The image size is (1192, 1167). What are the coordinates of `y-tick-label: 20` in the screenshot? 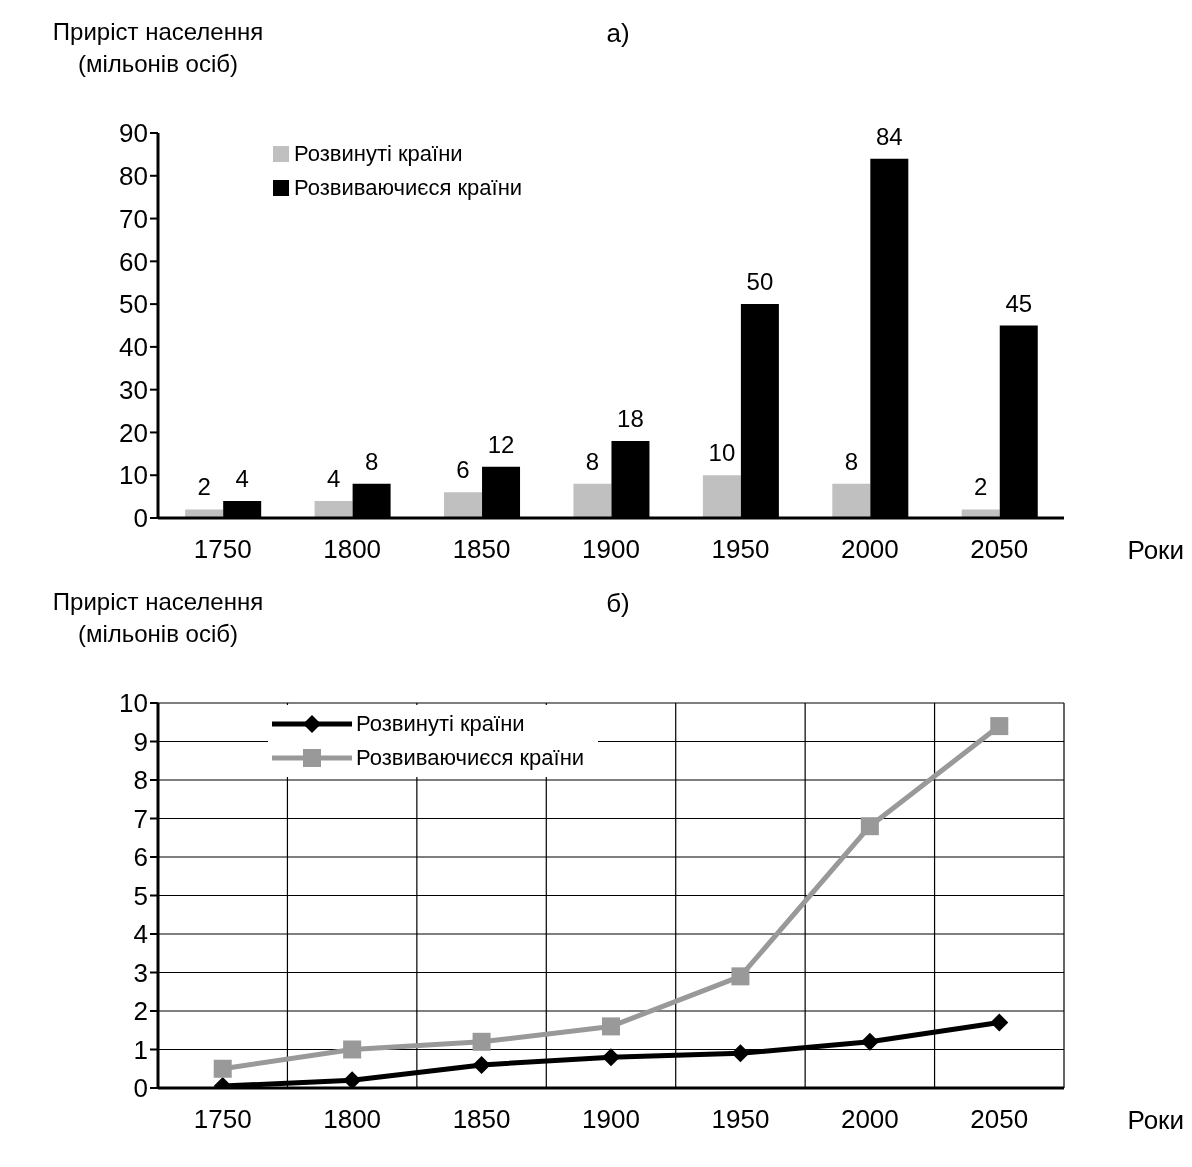 It's located at (133, 432).